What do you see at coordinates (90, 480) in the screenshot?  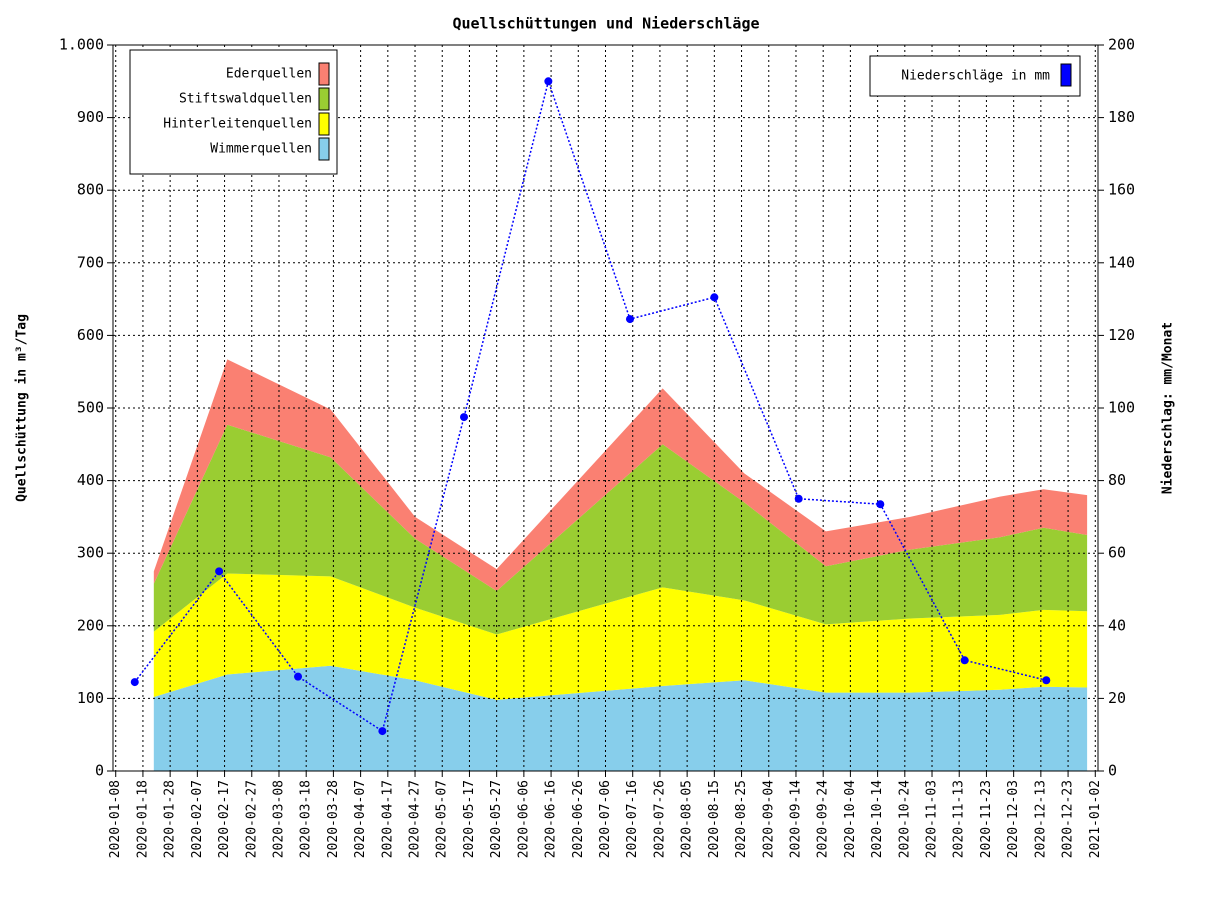 I see `y-tick-label: 400` at bounding box center [90, 480].